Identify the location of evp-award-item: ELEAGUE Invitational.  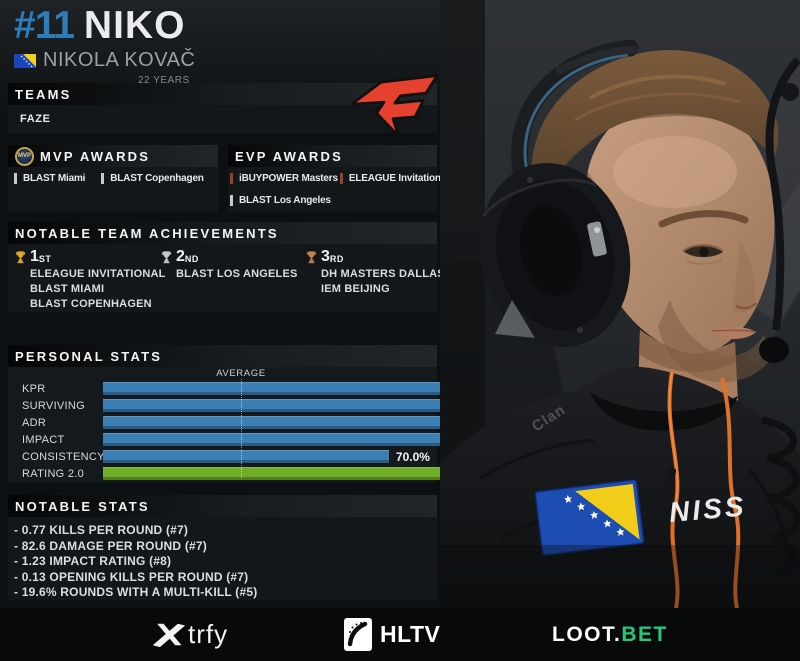
(394, 178).